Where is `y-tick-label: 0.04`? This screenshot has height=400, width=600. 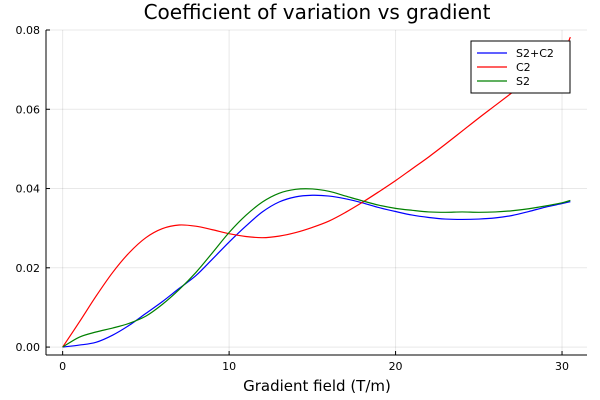 y-tick-label: 0.04 is located at coordinates (28, 189).